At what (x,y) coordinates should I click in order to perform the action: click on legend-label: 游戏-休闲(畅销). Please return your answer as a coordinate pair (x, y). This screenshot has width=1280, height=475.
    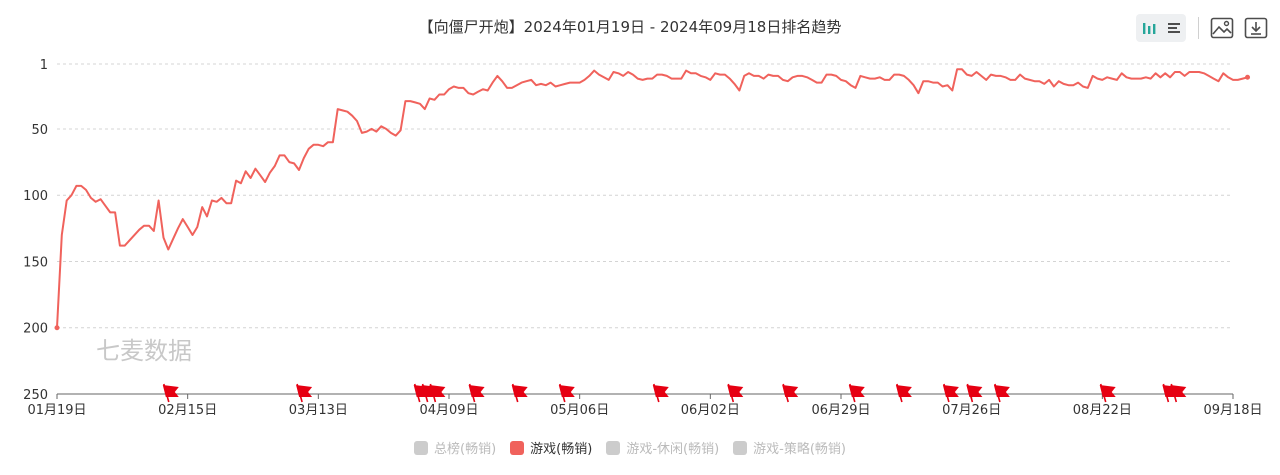
    Looking at the image, I should click on (673, 449).